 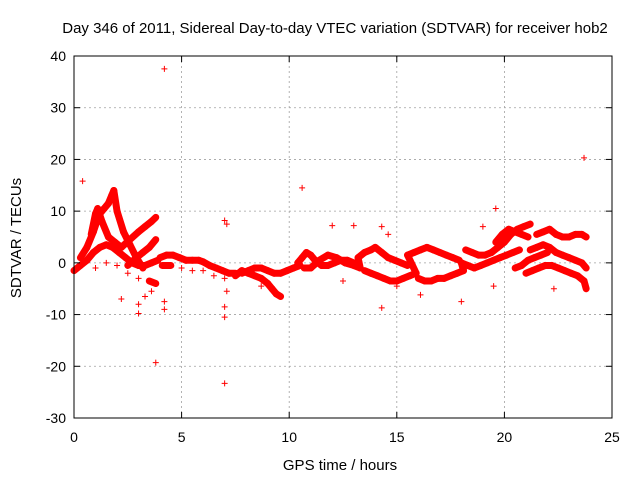 What do you see at coordinates (397, 437) in the screenshot?
I see `x-tick-label: 15` at bounding box center [397, 437].